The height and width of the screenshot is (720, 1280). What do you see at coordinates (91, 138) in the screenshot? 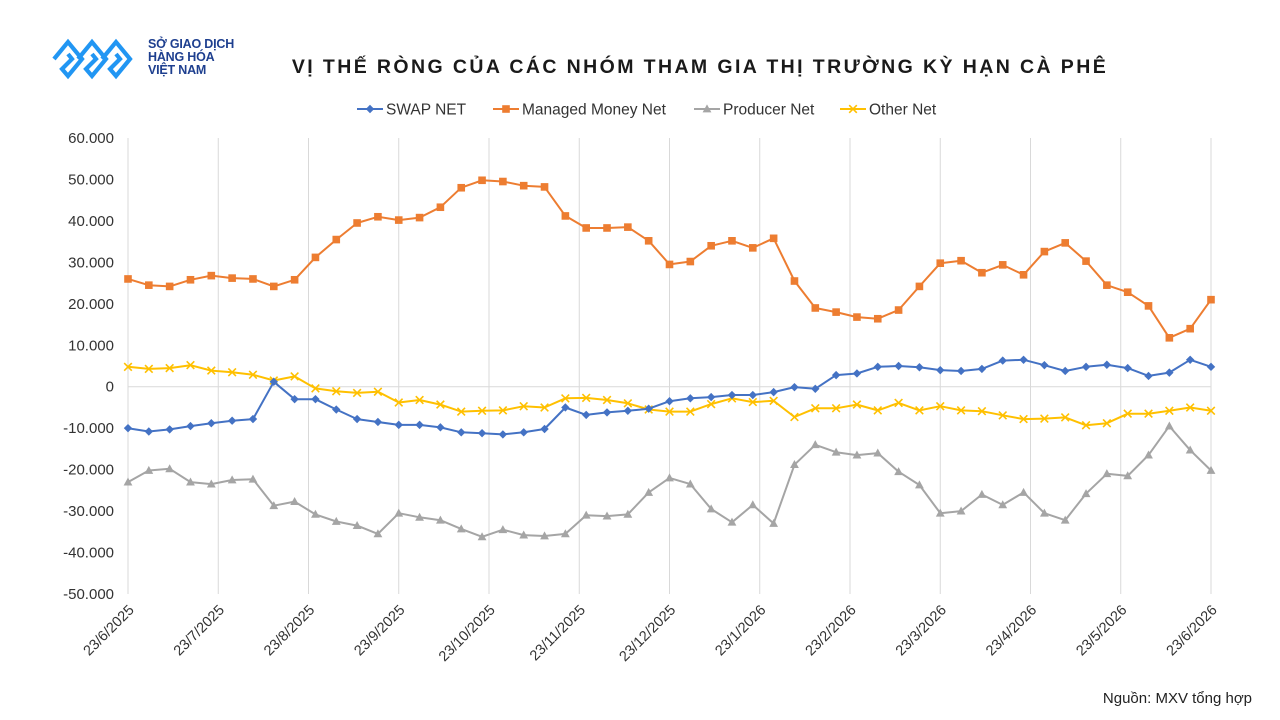
I see `y-tick-label: 60.000` at bounding box center [91, 138].